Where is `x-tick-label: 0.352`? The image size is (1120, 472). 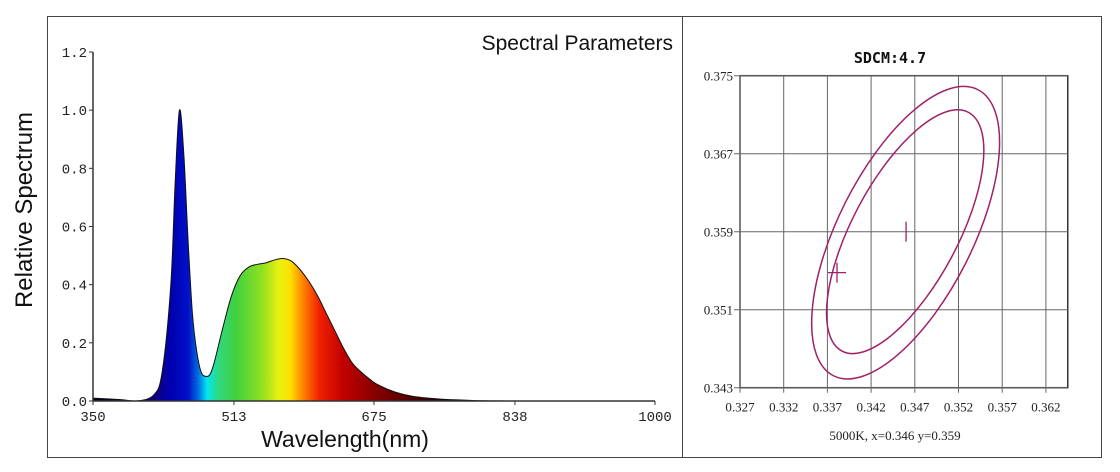
x-tick-label: 0.352 is located at coordinates (958, 407).